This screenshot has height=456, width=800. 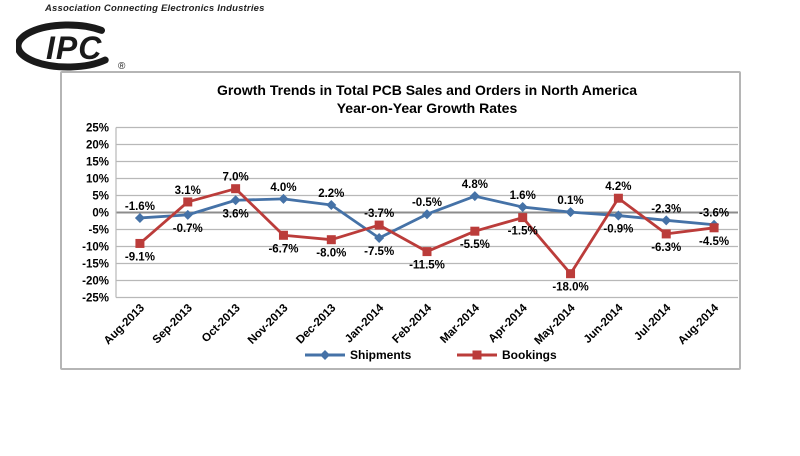 I want to click on chart-title-line2: Year-on-Year Growth Rates, so click(x=427, y=107).